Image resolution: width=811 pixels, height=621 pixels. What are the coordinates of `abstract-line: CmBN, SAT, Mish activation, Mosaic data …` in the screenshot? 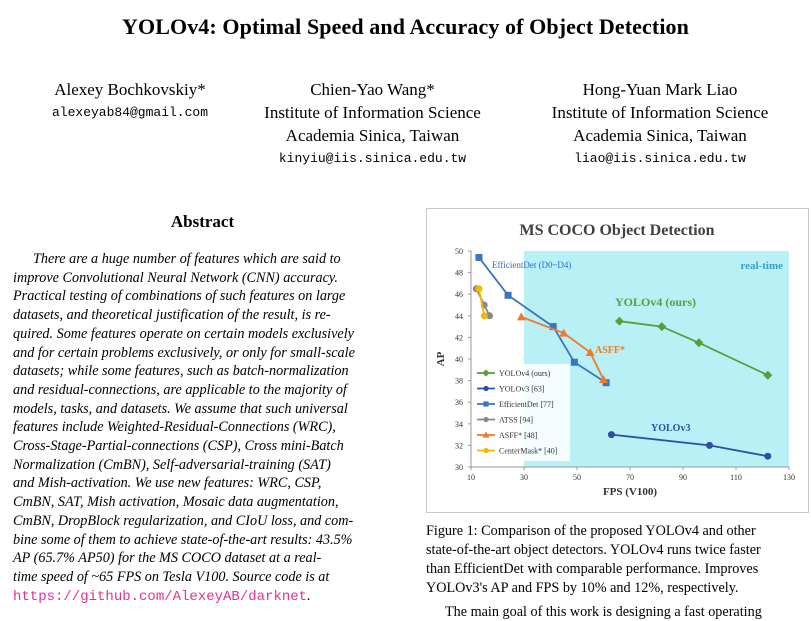 It's located at (176, 502).